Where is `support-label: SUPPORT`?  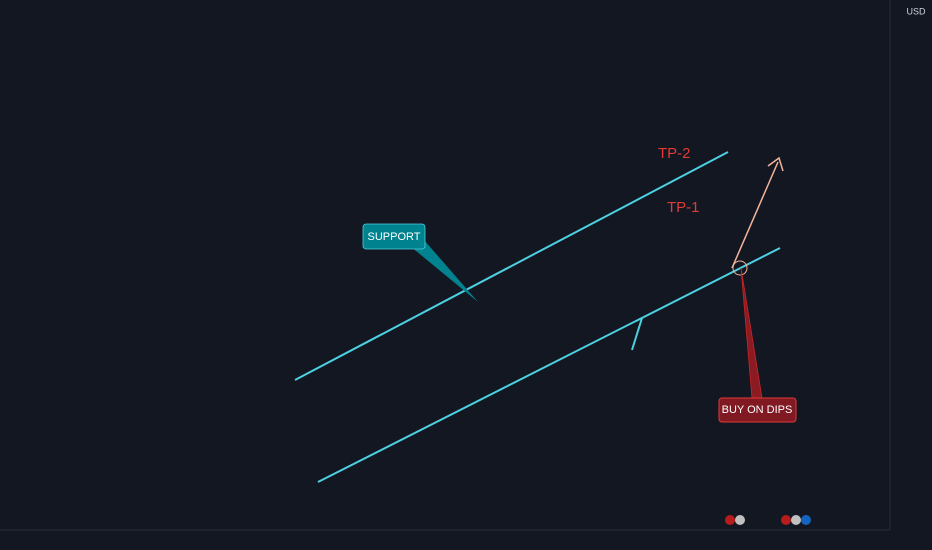
support-label: SUPPORT is located at coordinates (394, 237).